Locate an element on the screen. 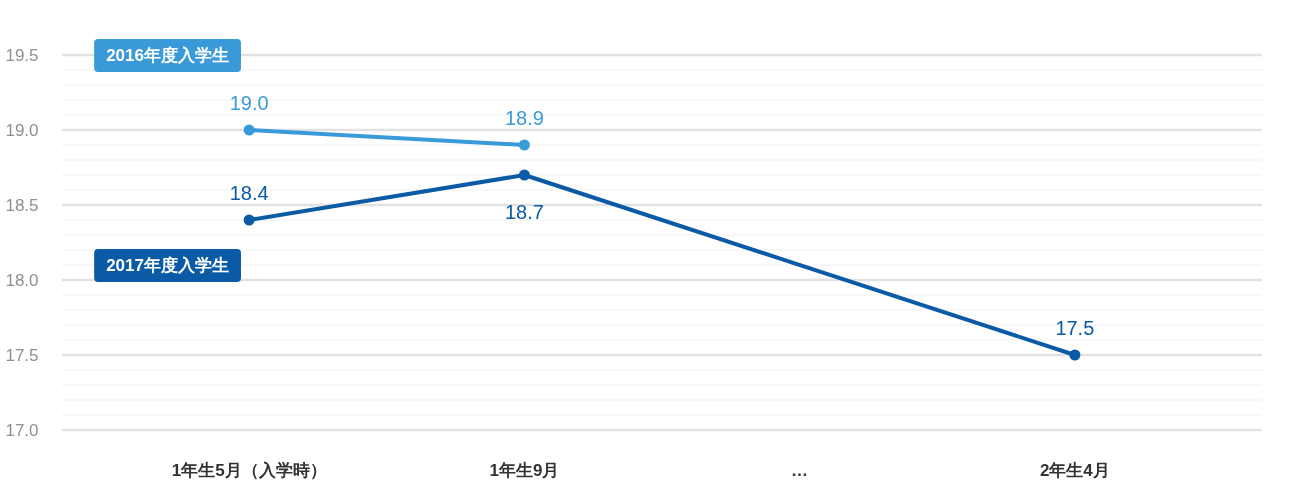  data-label: 19.0 is located at coordinates (249, 103).